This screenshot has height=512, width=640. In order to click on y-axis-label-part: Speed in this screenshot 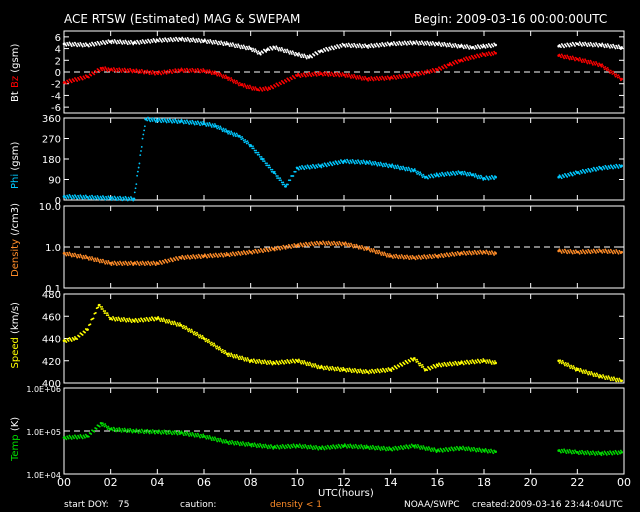, I will do `click(15, 352)`.